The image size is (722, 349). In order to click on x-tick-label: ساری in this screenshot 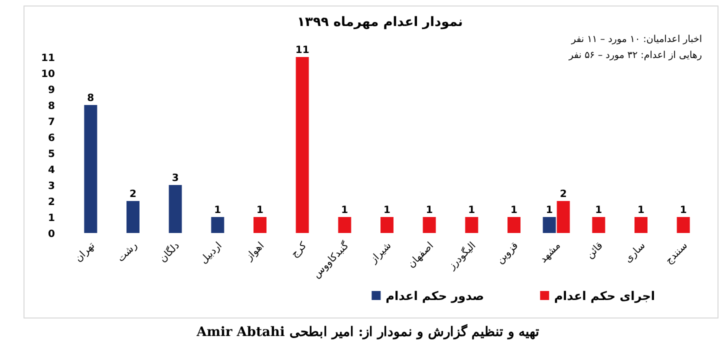, I will do `click(635, 253)`.